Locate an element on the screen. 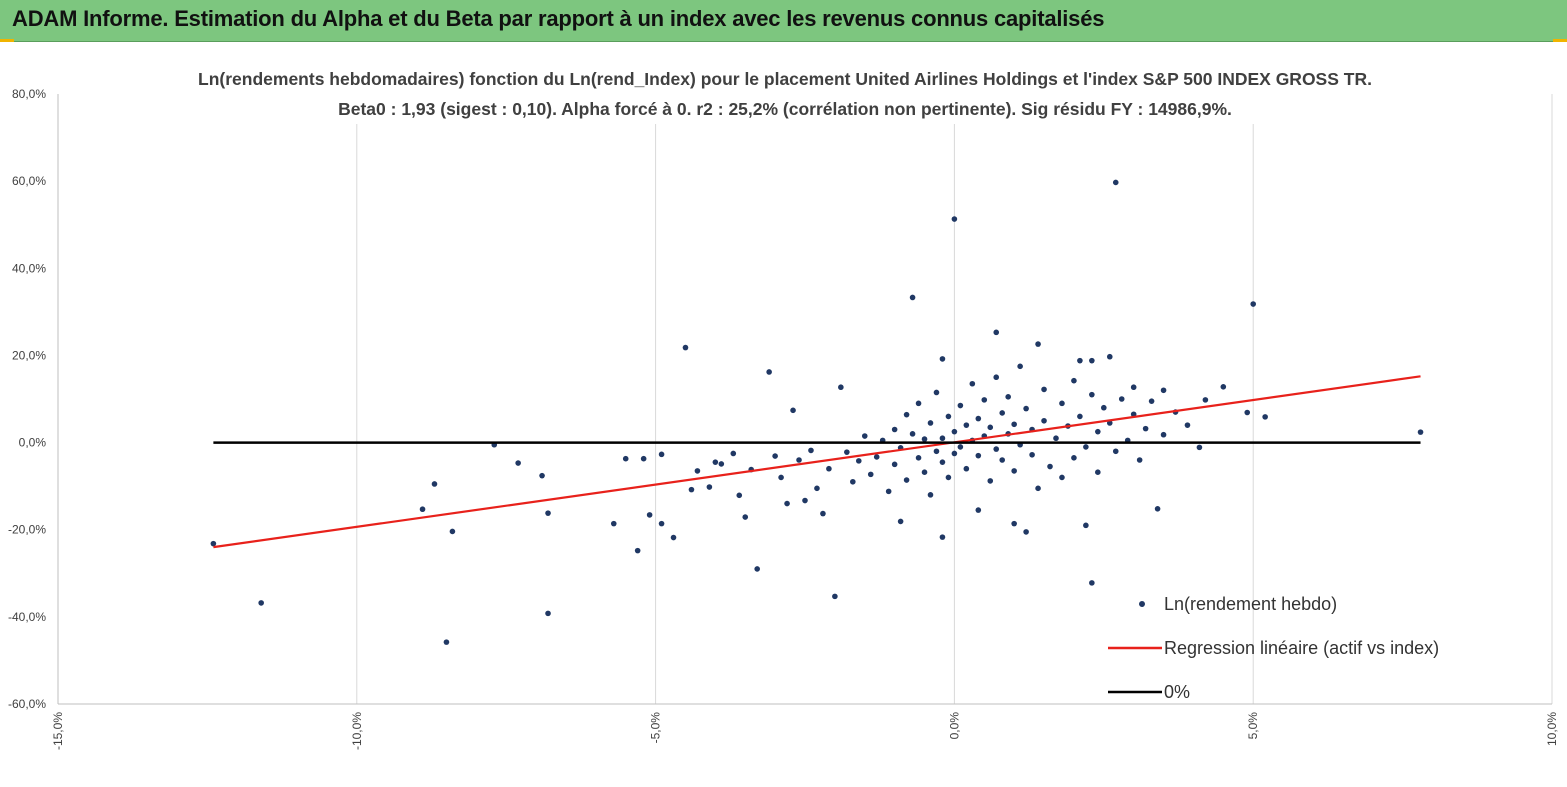  x-tick-label: 0,0% is located at coordinates (954, 726).